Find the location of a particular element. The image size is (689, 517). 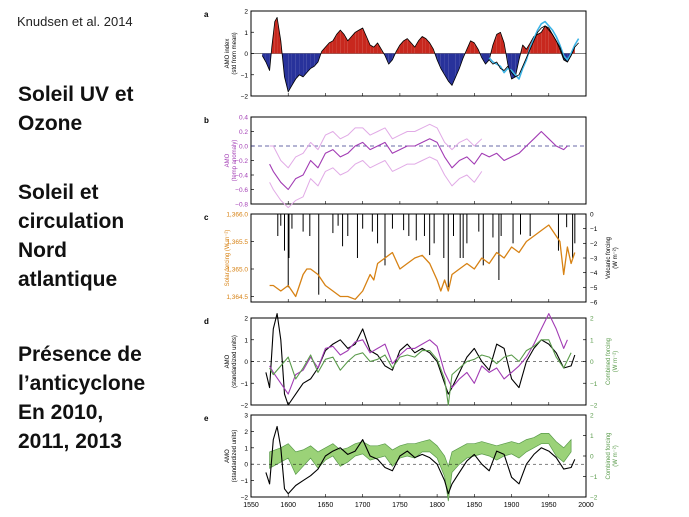

panel-e-right-ylabel-line: Combined forcing is located at coordinates (609, 455).